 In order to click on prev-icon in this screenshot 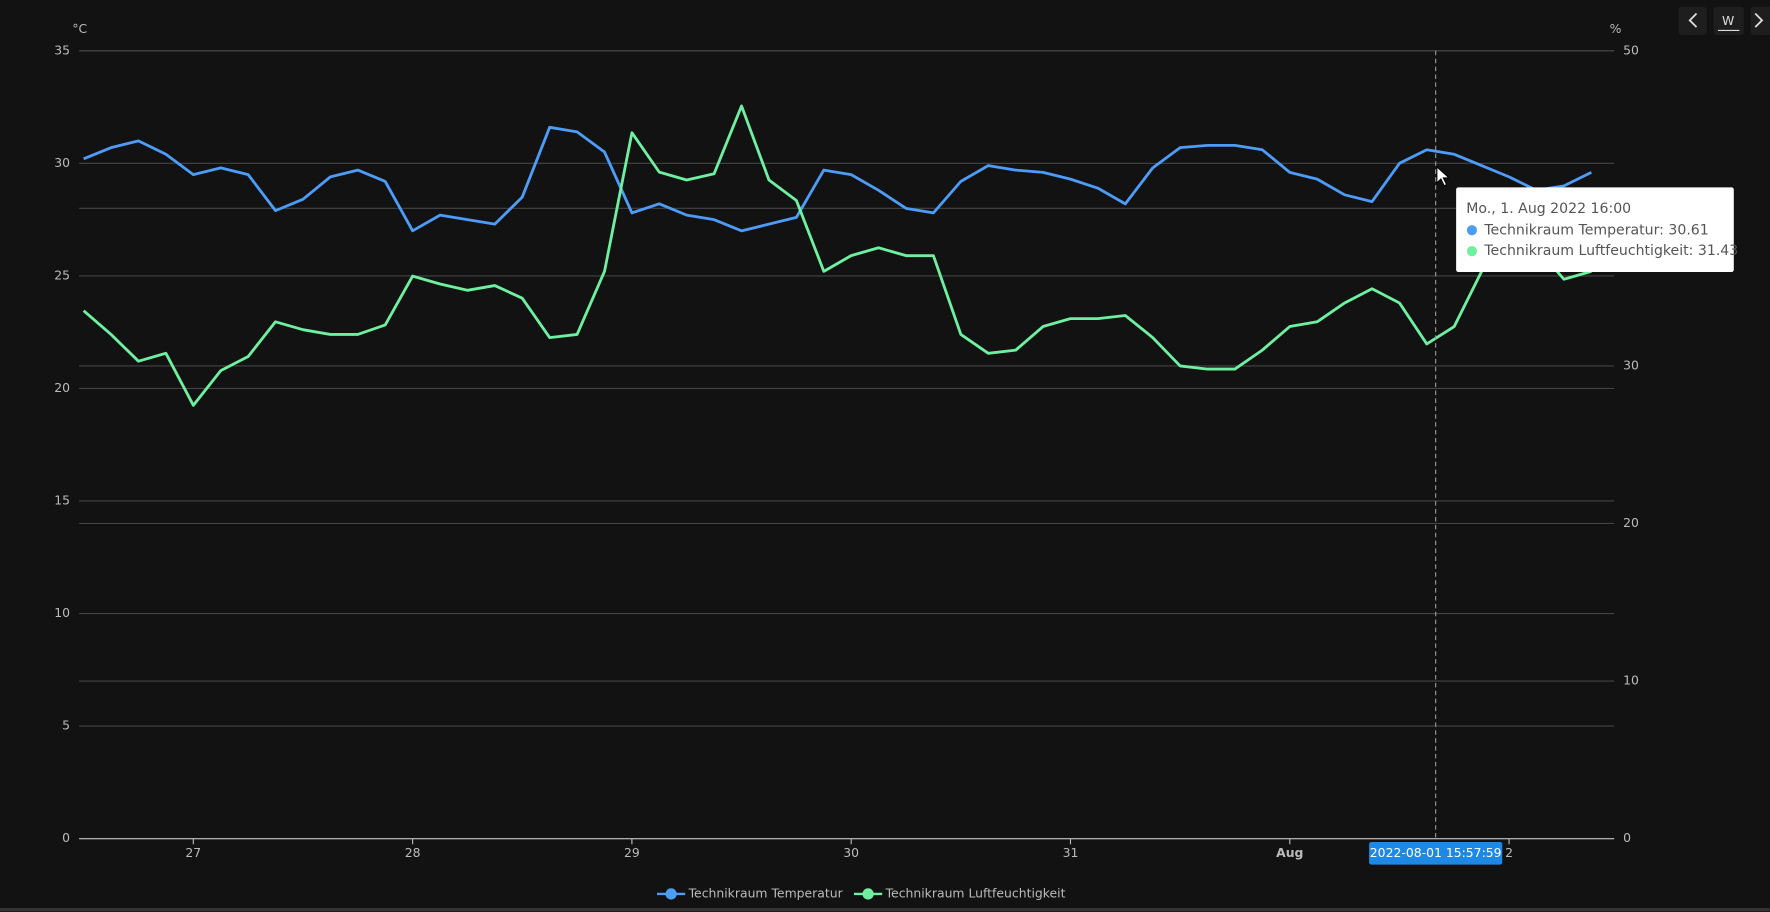, I will do `click(1693, 20)`.